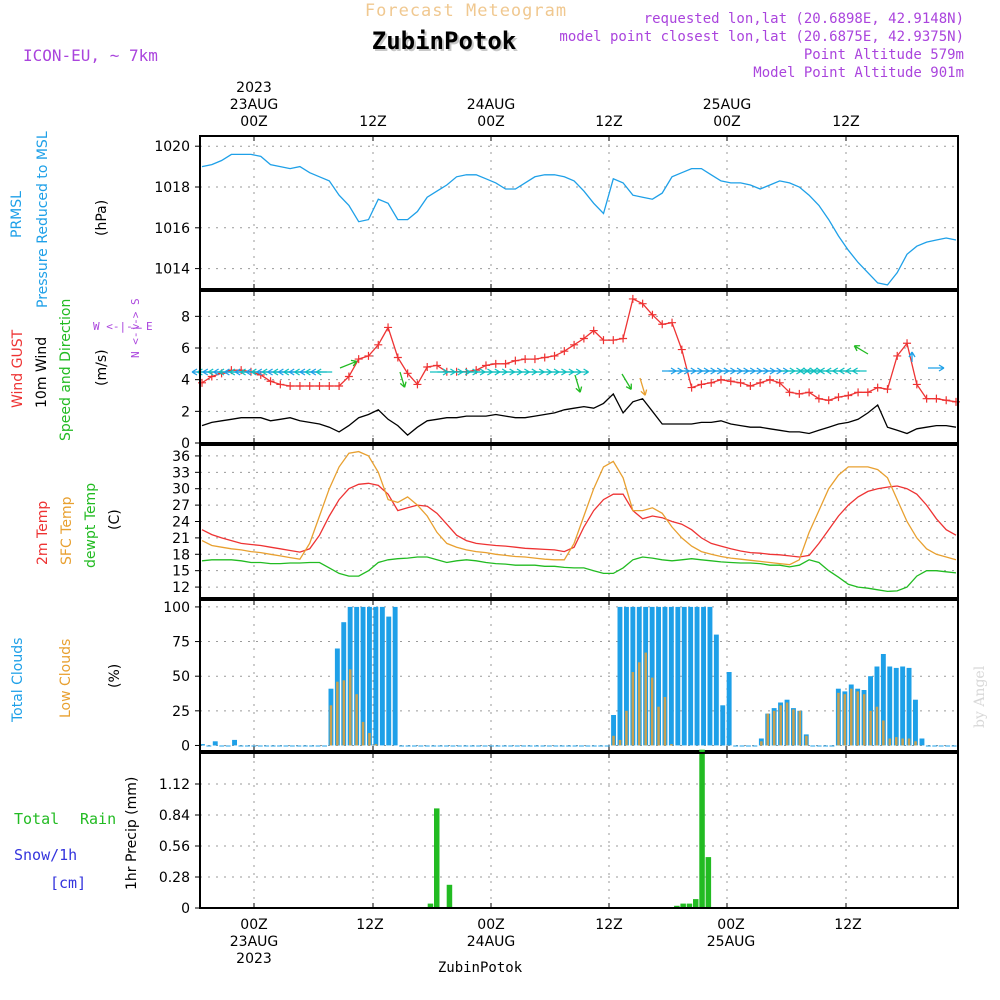 Image resolution: width=1000 pixels, height=1000 pixels. I want to click on top-axis-label: 2023 23AUG 00Z, so click(254, 105).